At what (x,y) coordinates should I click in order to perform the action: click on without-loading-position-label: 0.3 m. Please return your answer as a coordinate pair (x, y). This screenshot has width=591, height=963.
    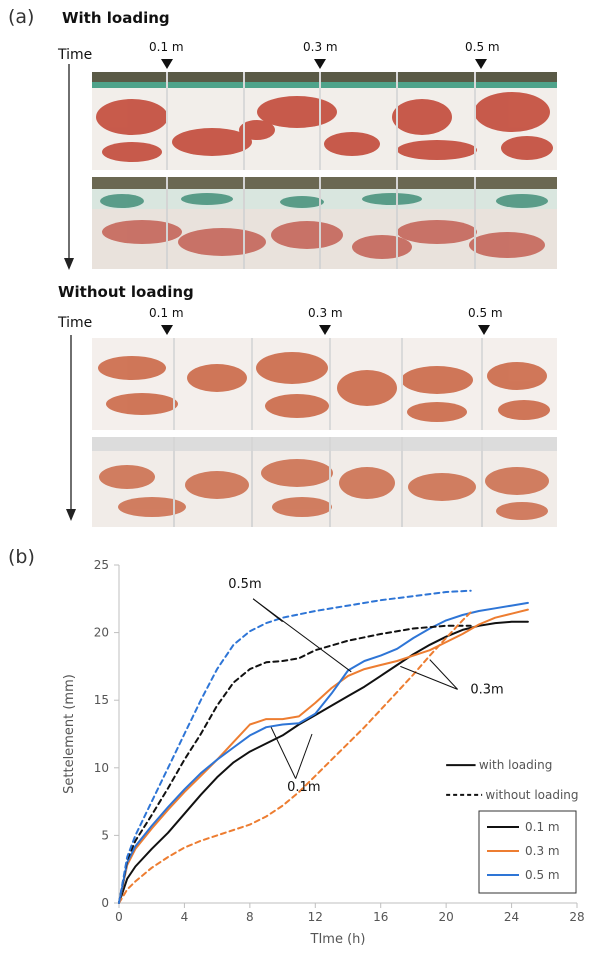
    Looking at the image, I should click on (325, 313).